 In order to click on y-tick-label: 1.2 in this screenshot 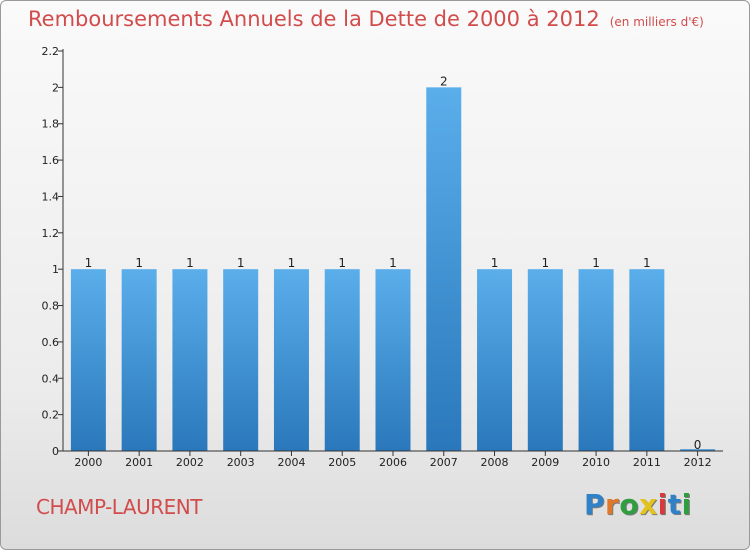, I will do `click(51, 233)`.